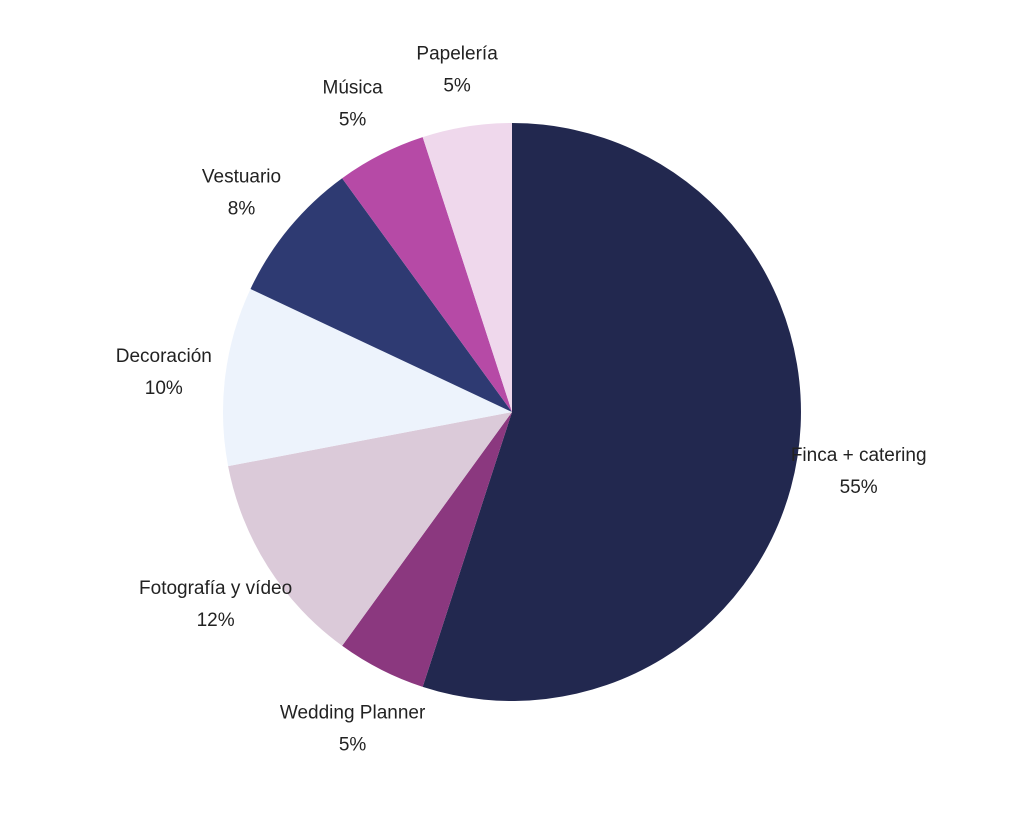 The image size is (1024, 819). I want to click on slice-label-percent: 8%, so click(242, 208).